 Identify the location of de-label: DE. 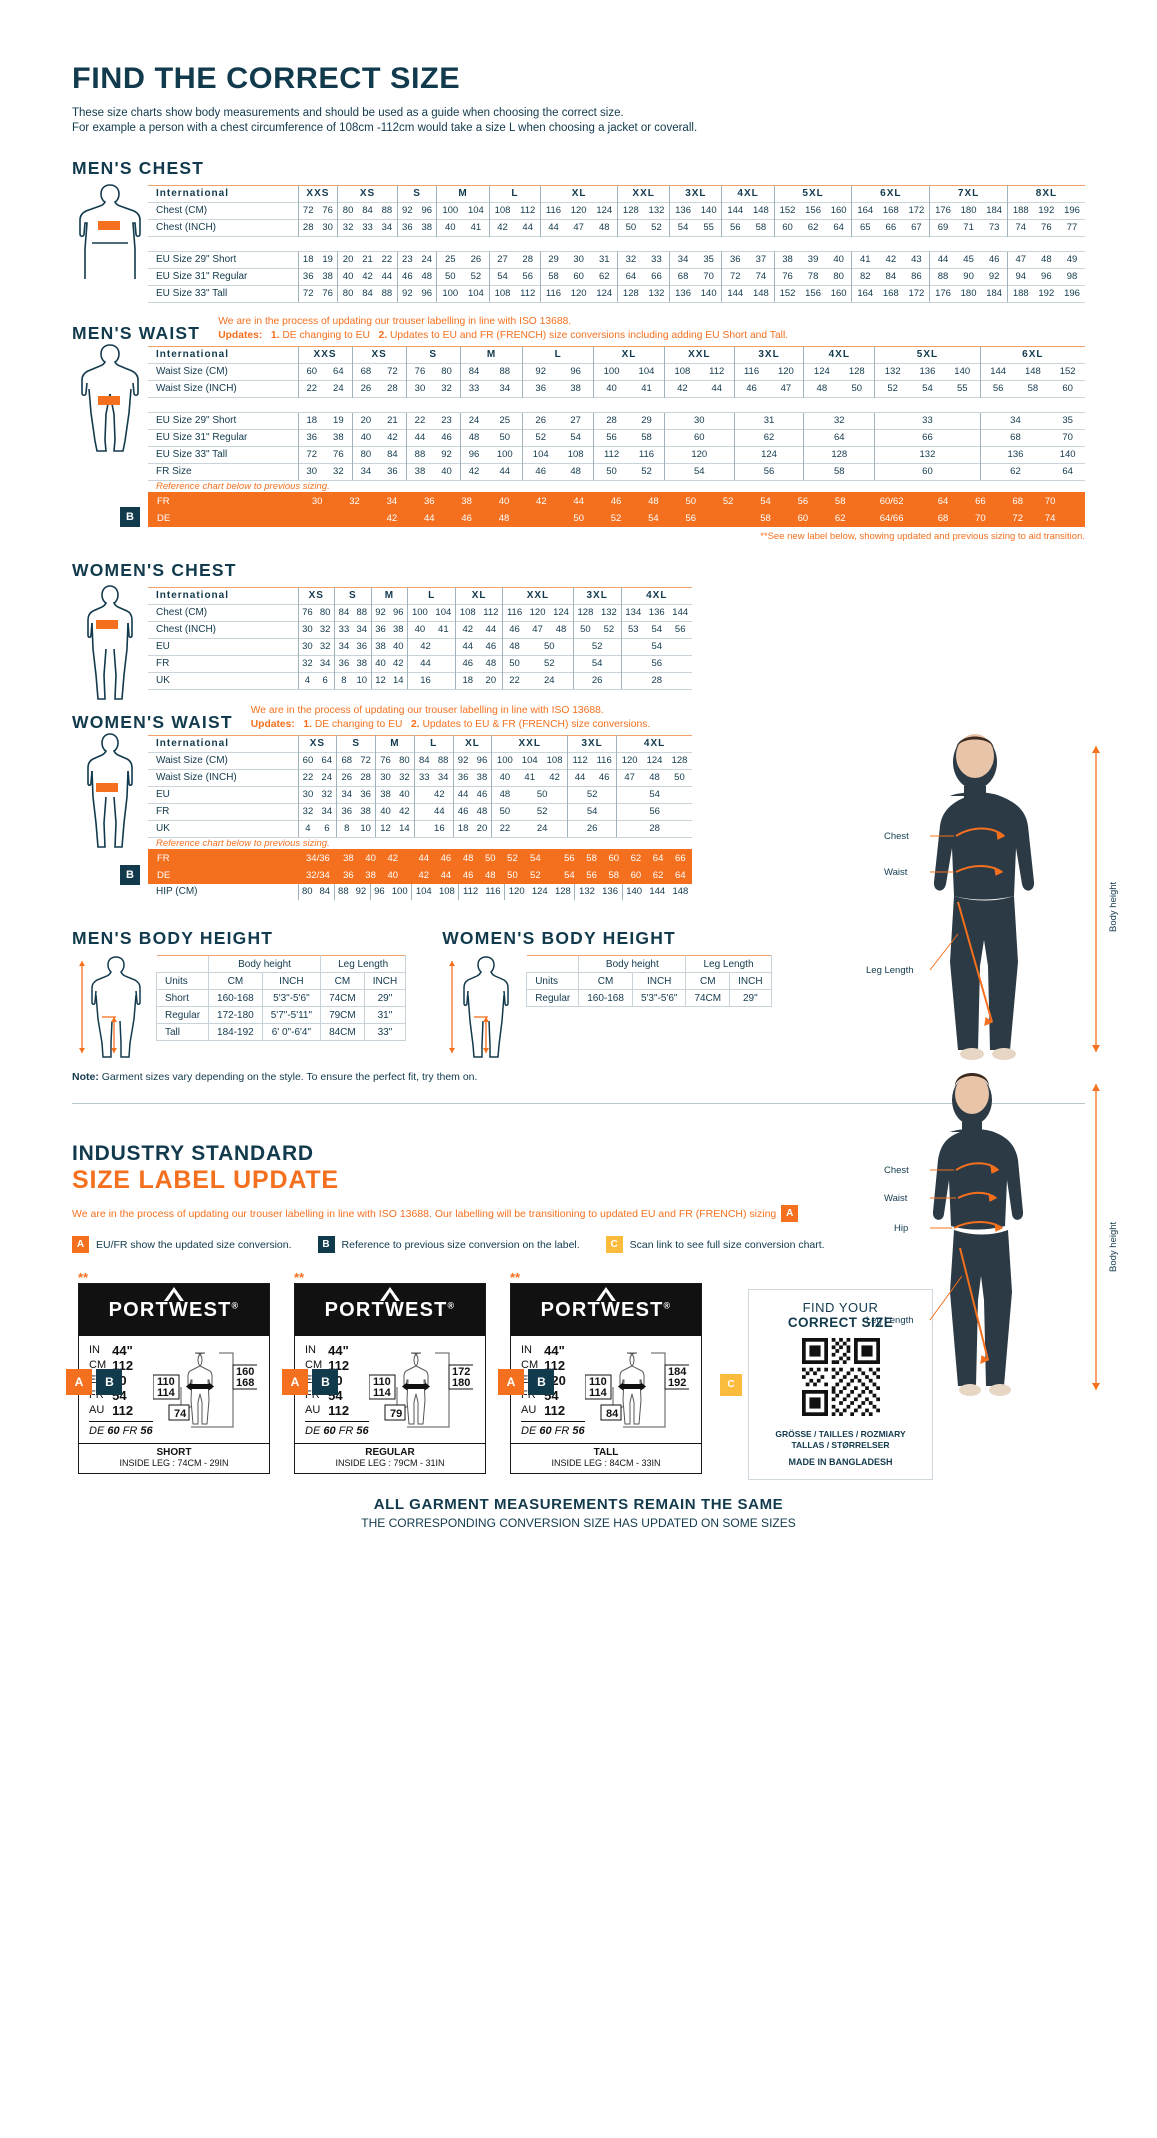
(97, 1431).